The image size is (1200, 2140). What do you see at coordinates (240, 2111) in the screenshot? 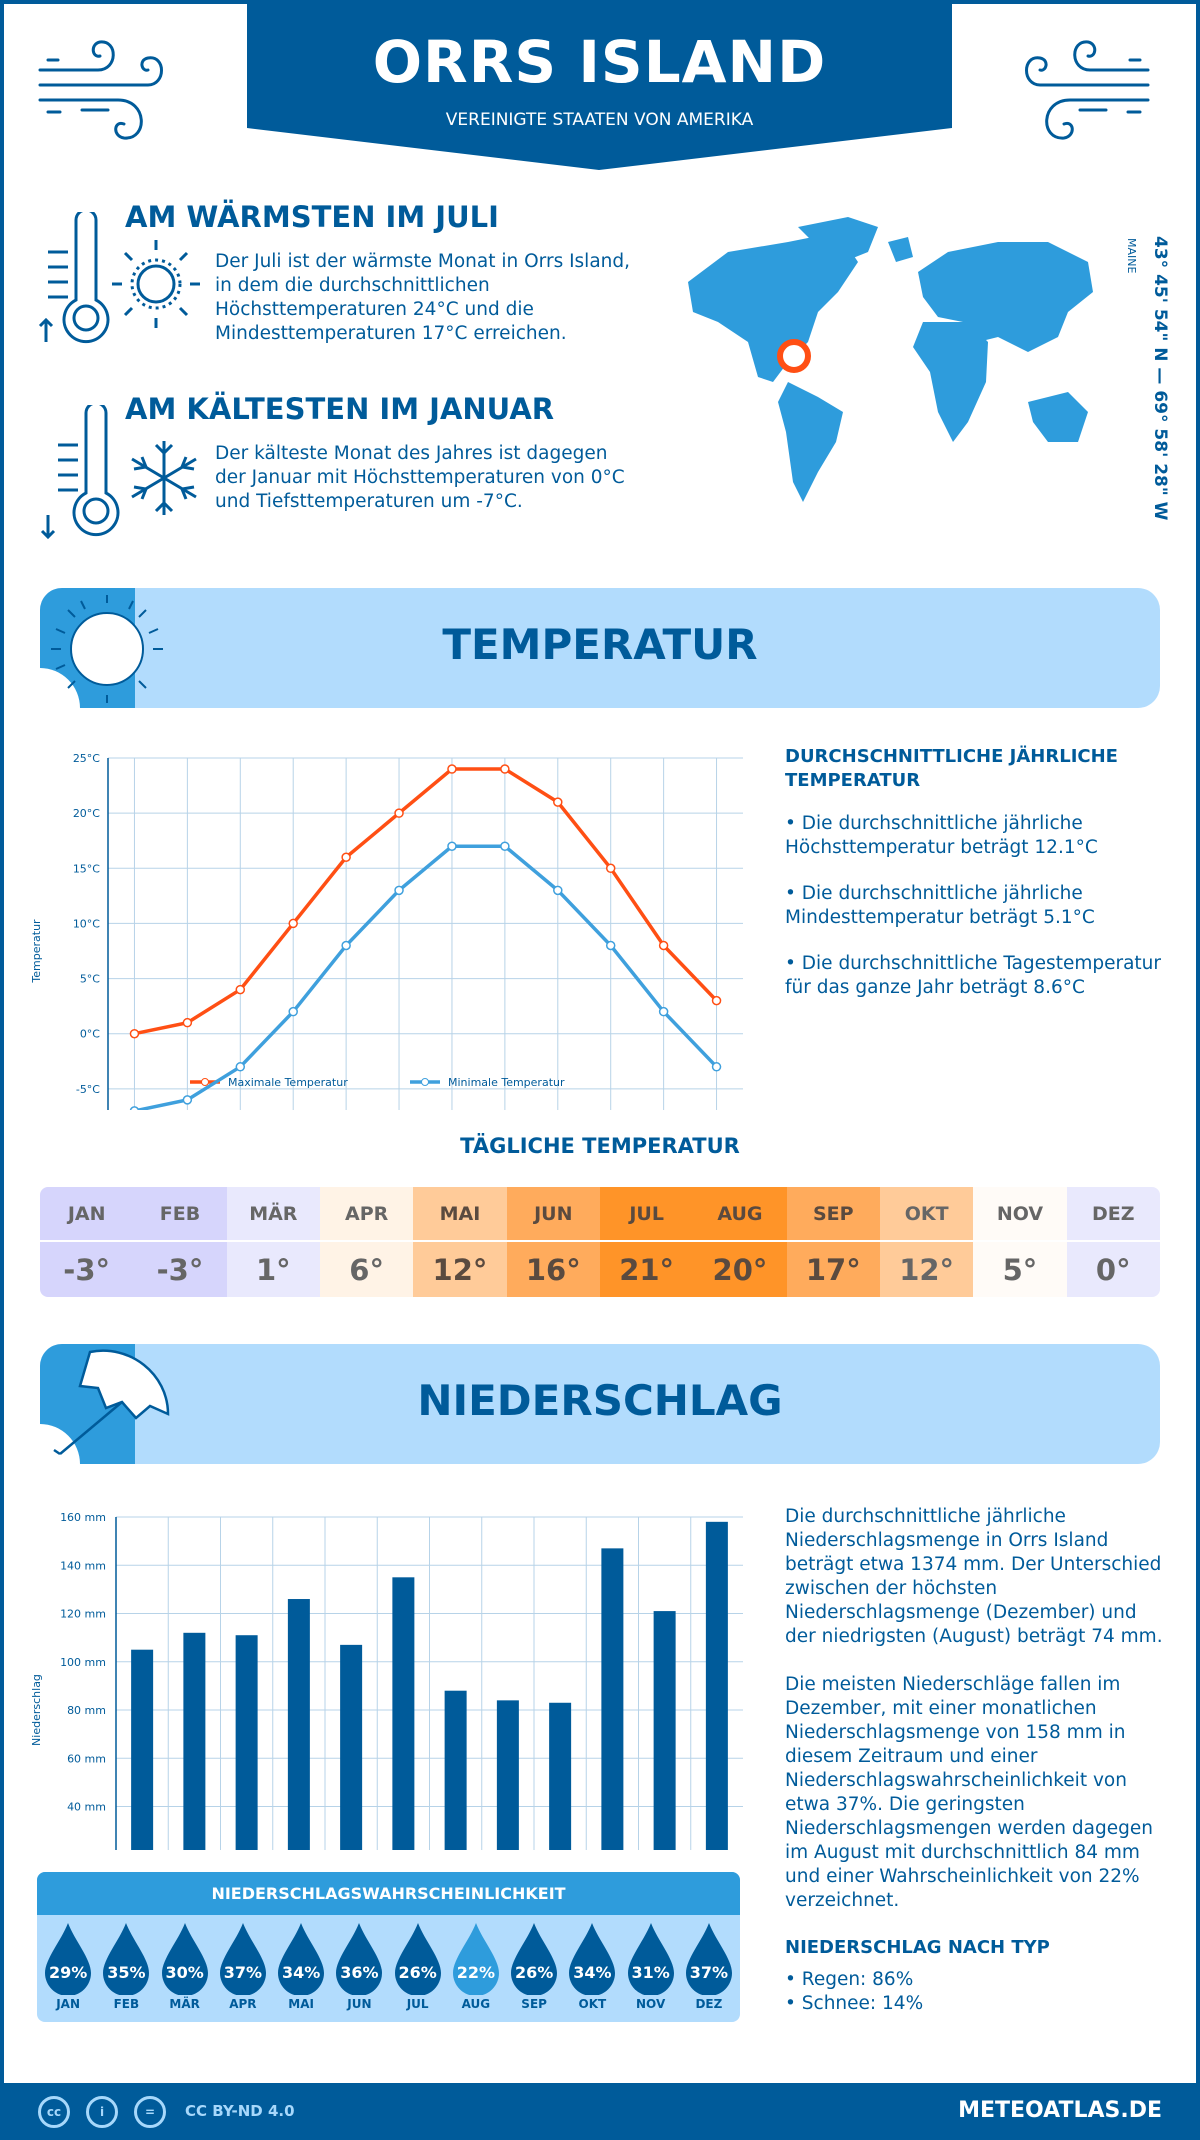
I see `license-text: CC BY-ND 4.0` at bounding box center [240, 2111].